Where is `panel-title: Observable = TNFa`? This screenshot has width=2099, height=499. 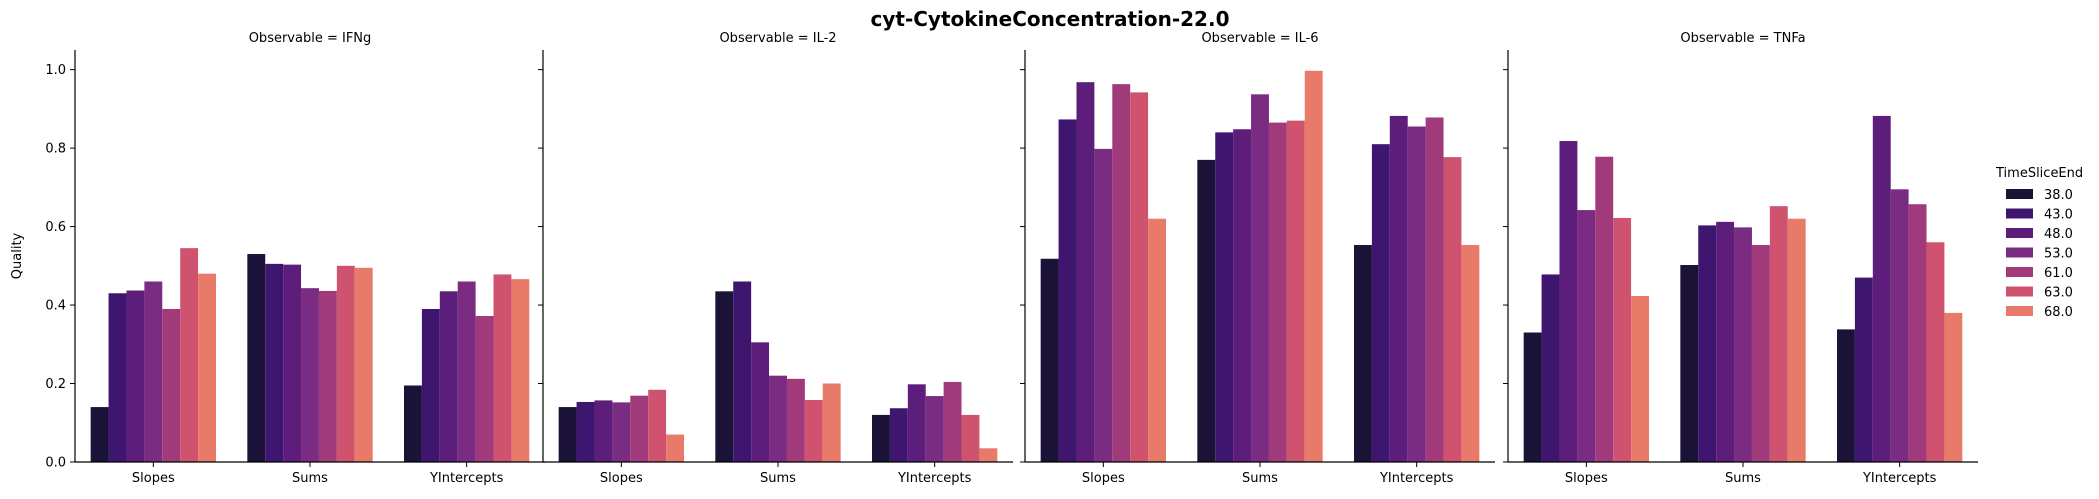 panel-title: Observable = TNFa is located at coordinates (1742, 38).